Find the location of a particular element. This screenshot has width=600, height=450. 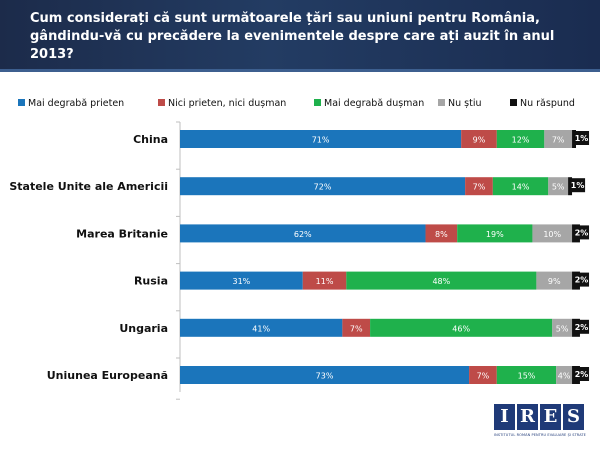

data-label: 12% is located at coordinates (521, 140).